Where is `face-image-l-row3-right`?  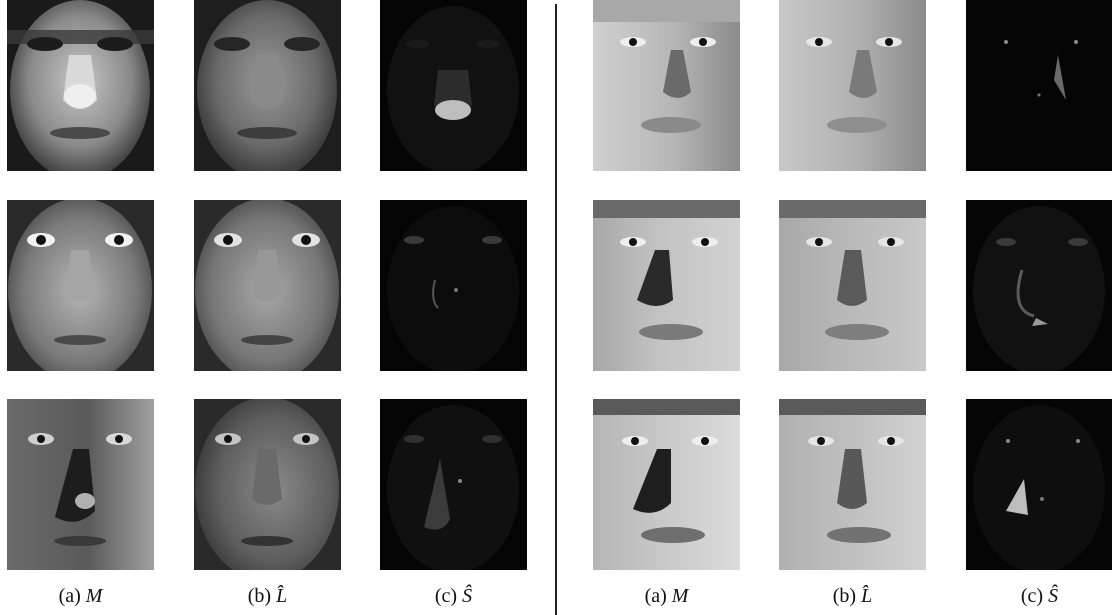
face-image-l-row3-right is located at coordinates (852, 484).